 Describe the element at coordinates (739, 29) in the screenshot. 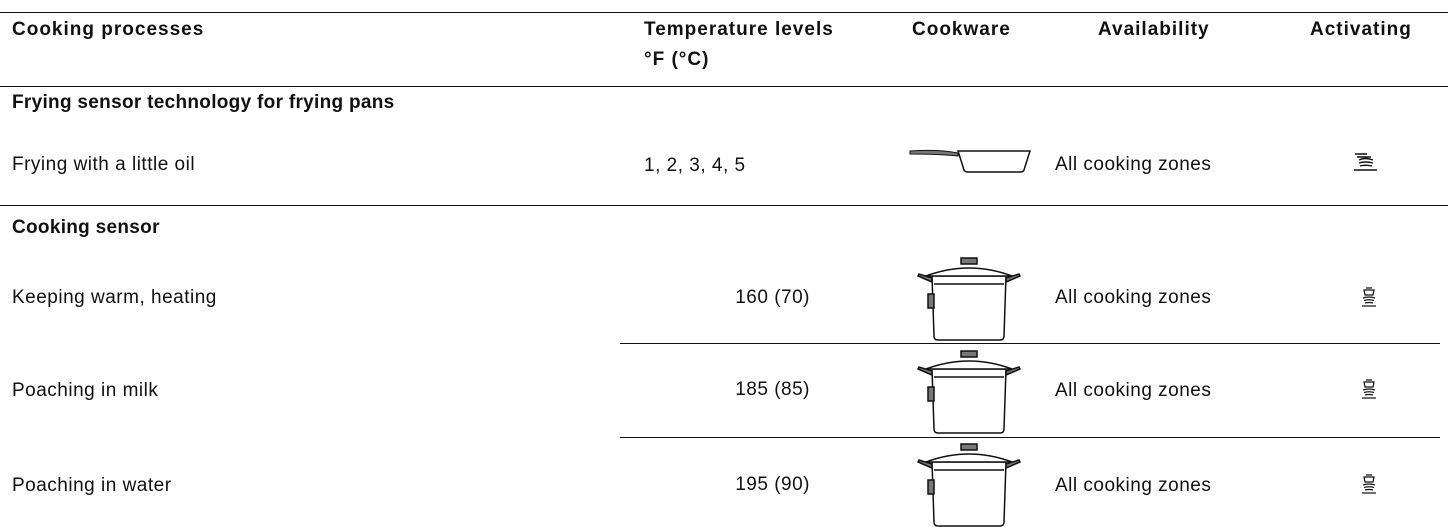

I see `column-header: Temperature levels` at that location.